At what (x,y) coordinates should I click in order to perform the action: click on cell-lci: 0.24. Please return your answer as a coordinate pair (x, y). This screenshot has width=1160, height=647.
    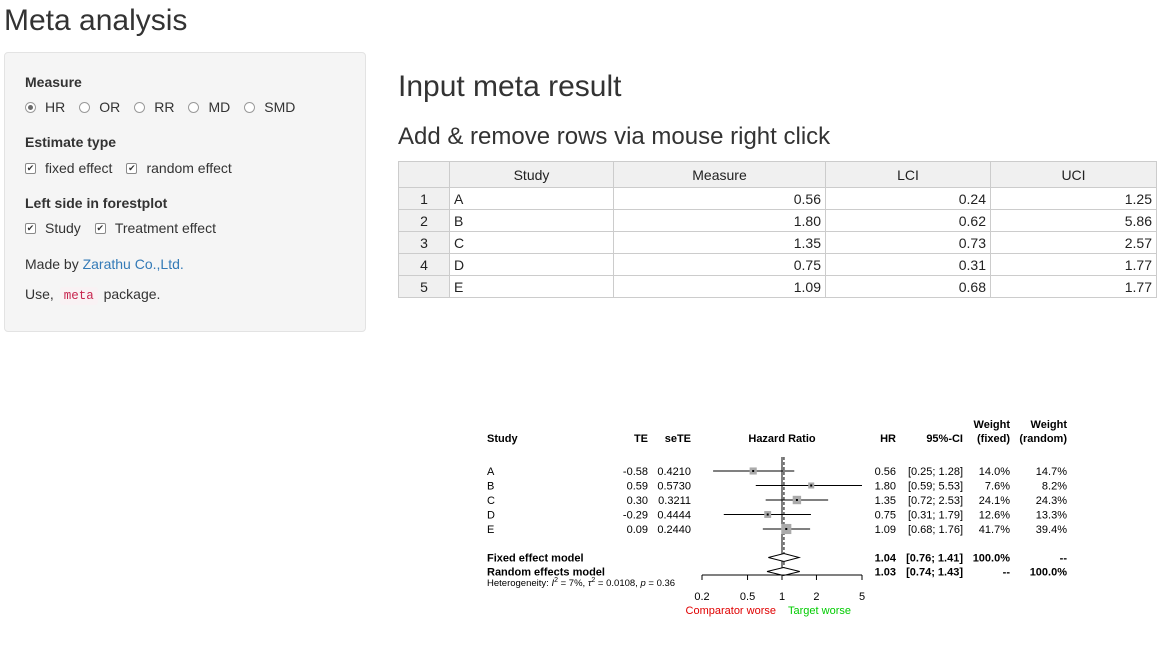
    Looking at the image, I should click on (908, 198).